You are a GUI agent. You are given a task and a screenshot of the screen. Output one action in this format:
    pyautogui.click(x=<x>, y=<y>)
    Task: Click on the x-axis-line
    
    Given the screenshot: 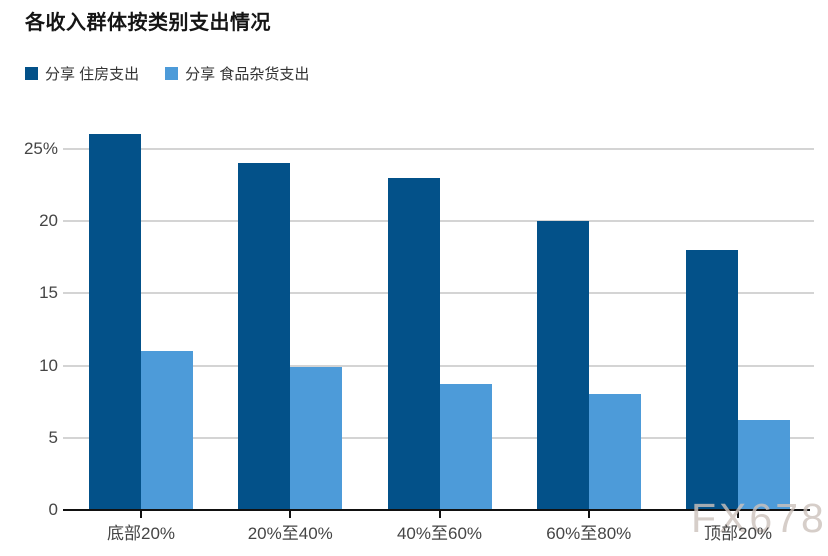 What is the action you would take?
    pyautogui.click(x=436, y=510)
    